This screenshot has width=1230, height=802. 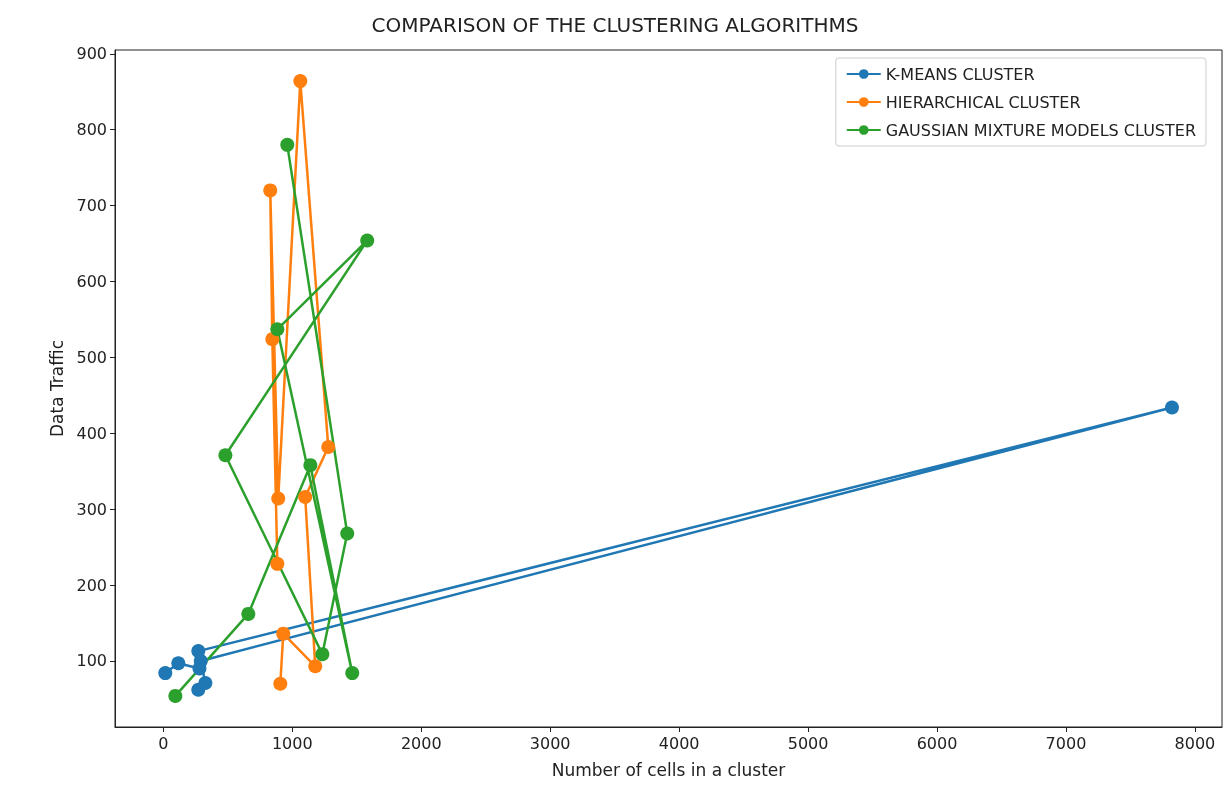 I want to click on y-tick-label: 500, so click(x=91, y=357).